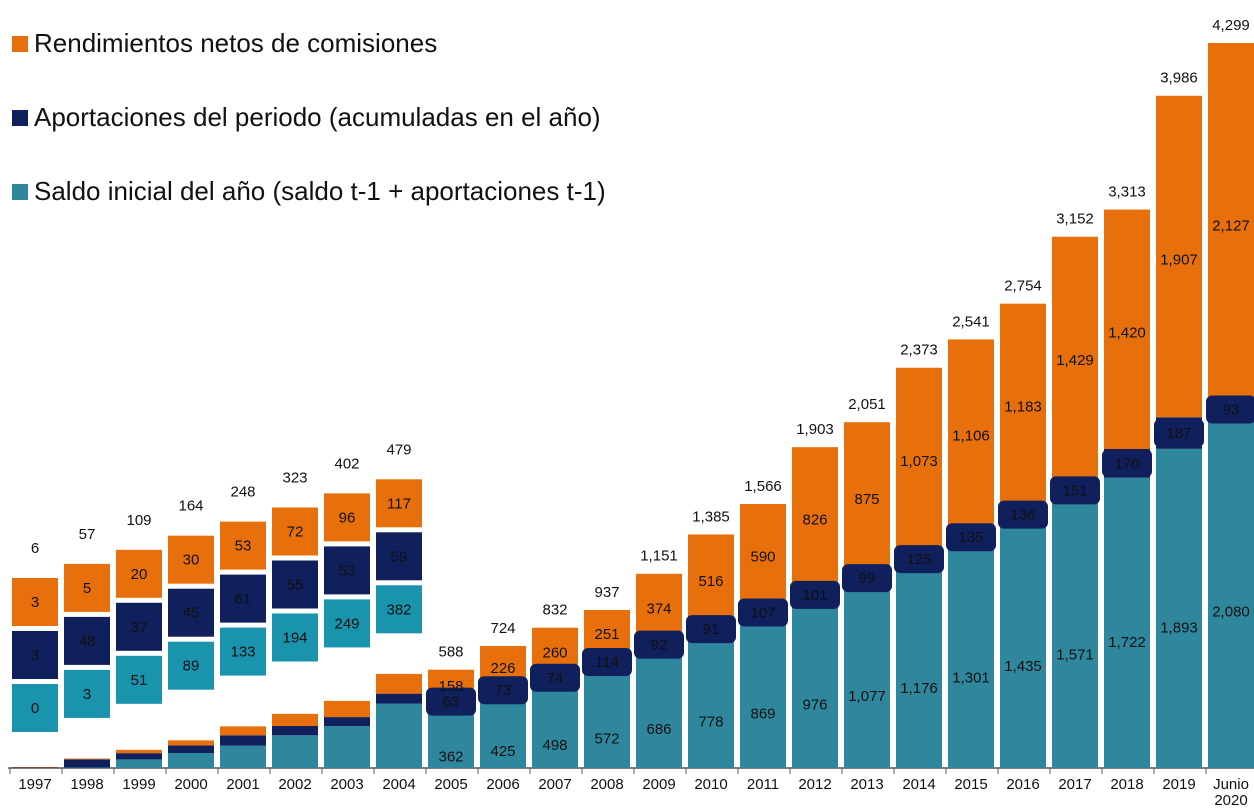 The width and height of the screenshot is (1254, 810). I want to click on value-label: 101, so click(814, 595).